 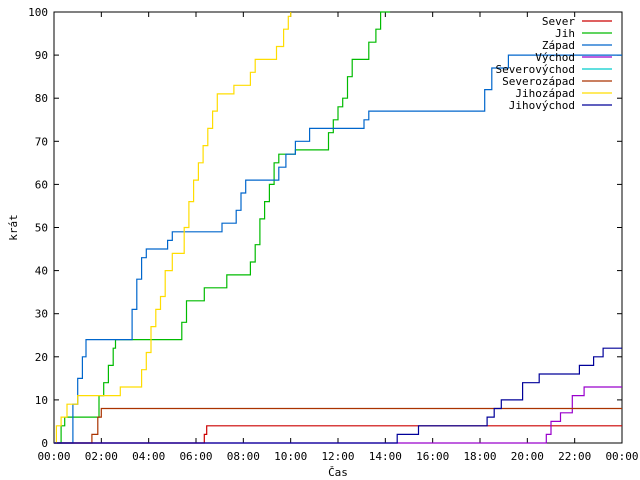 I want to click on x-tick-label: 02:00, so click(x=101, y=456).